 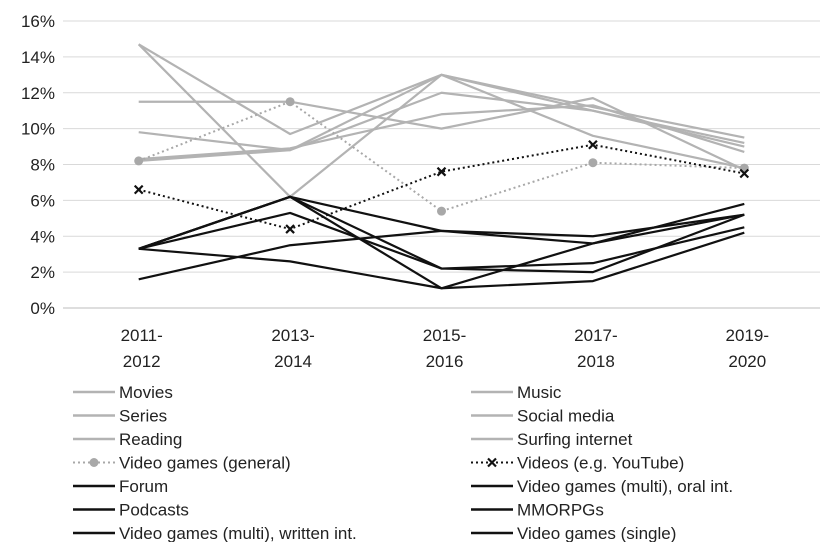 I want to click on legend-label: Podcasts, so click(x=154, y=510).